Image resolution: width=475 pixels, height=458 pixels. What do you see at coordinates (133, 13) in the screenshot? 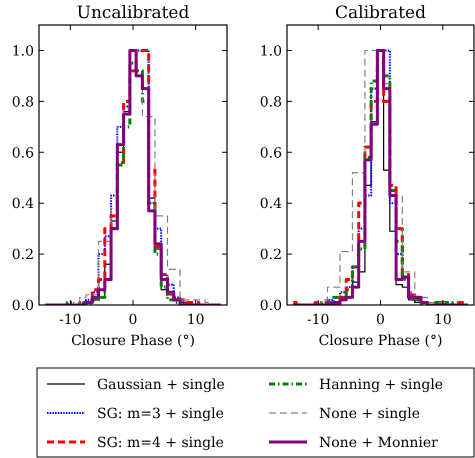
I see `chart-title: Uncalibrated` at bounding box center [133, 13].